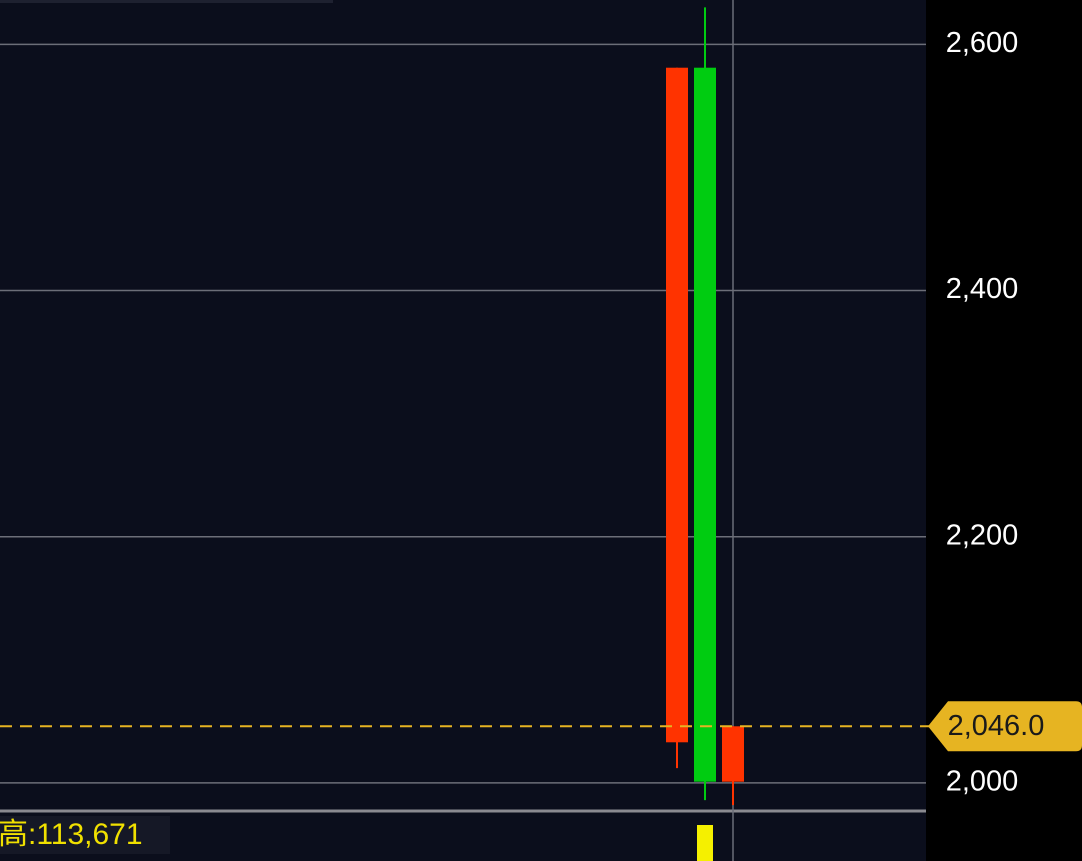 The image size is (1082, 861). I want to click on volume-label-box, so click(85, 835).